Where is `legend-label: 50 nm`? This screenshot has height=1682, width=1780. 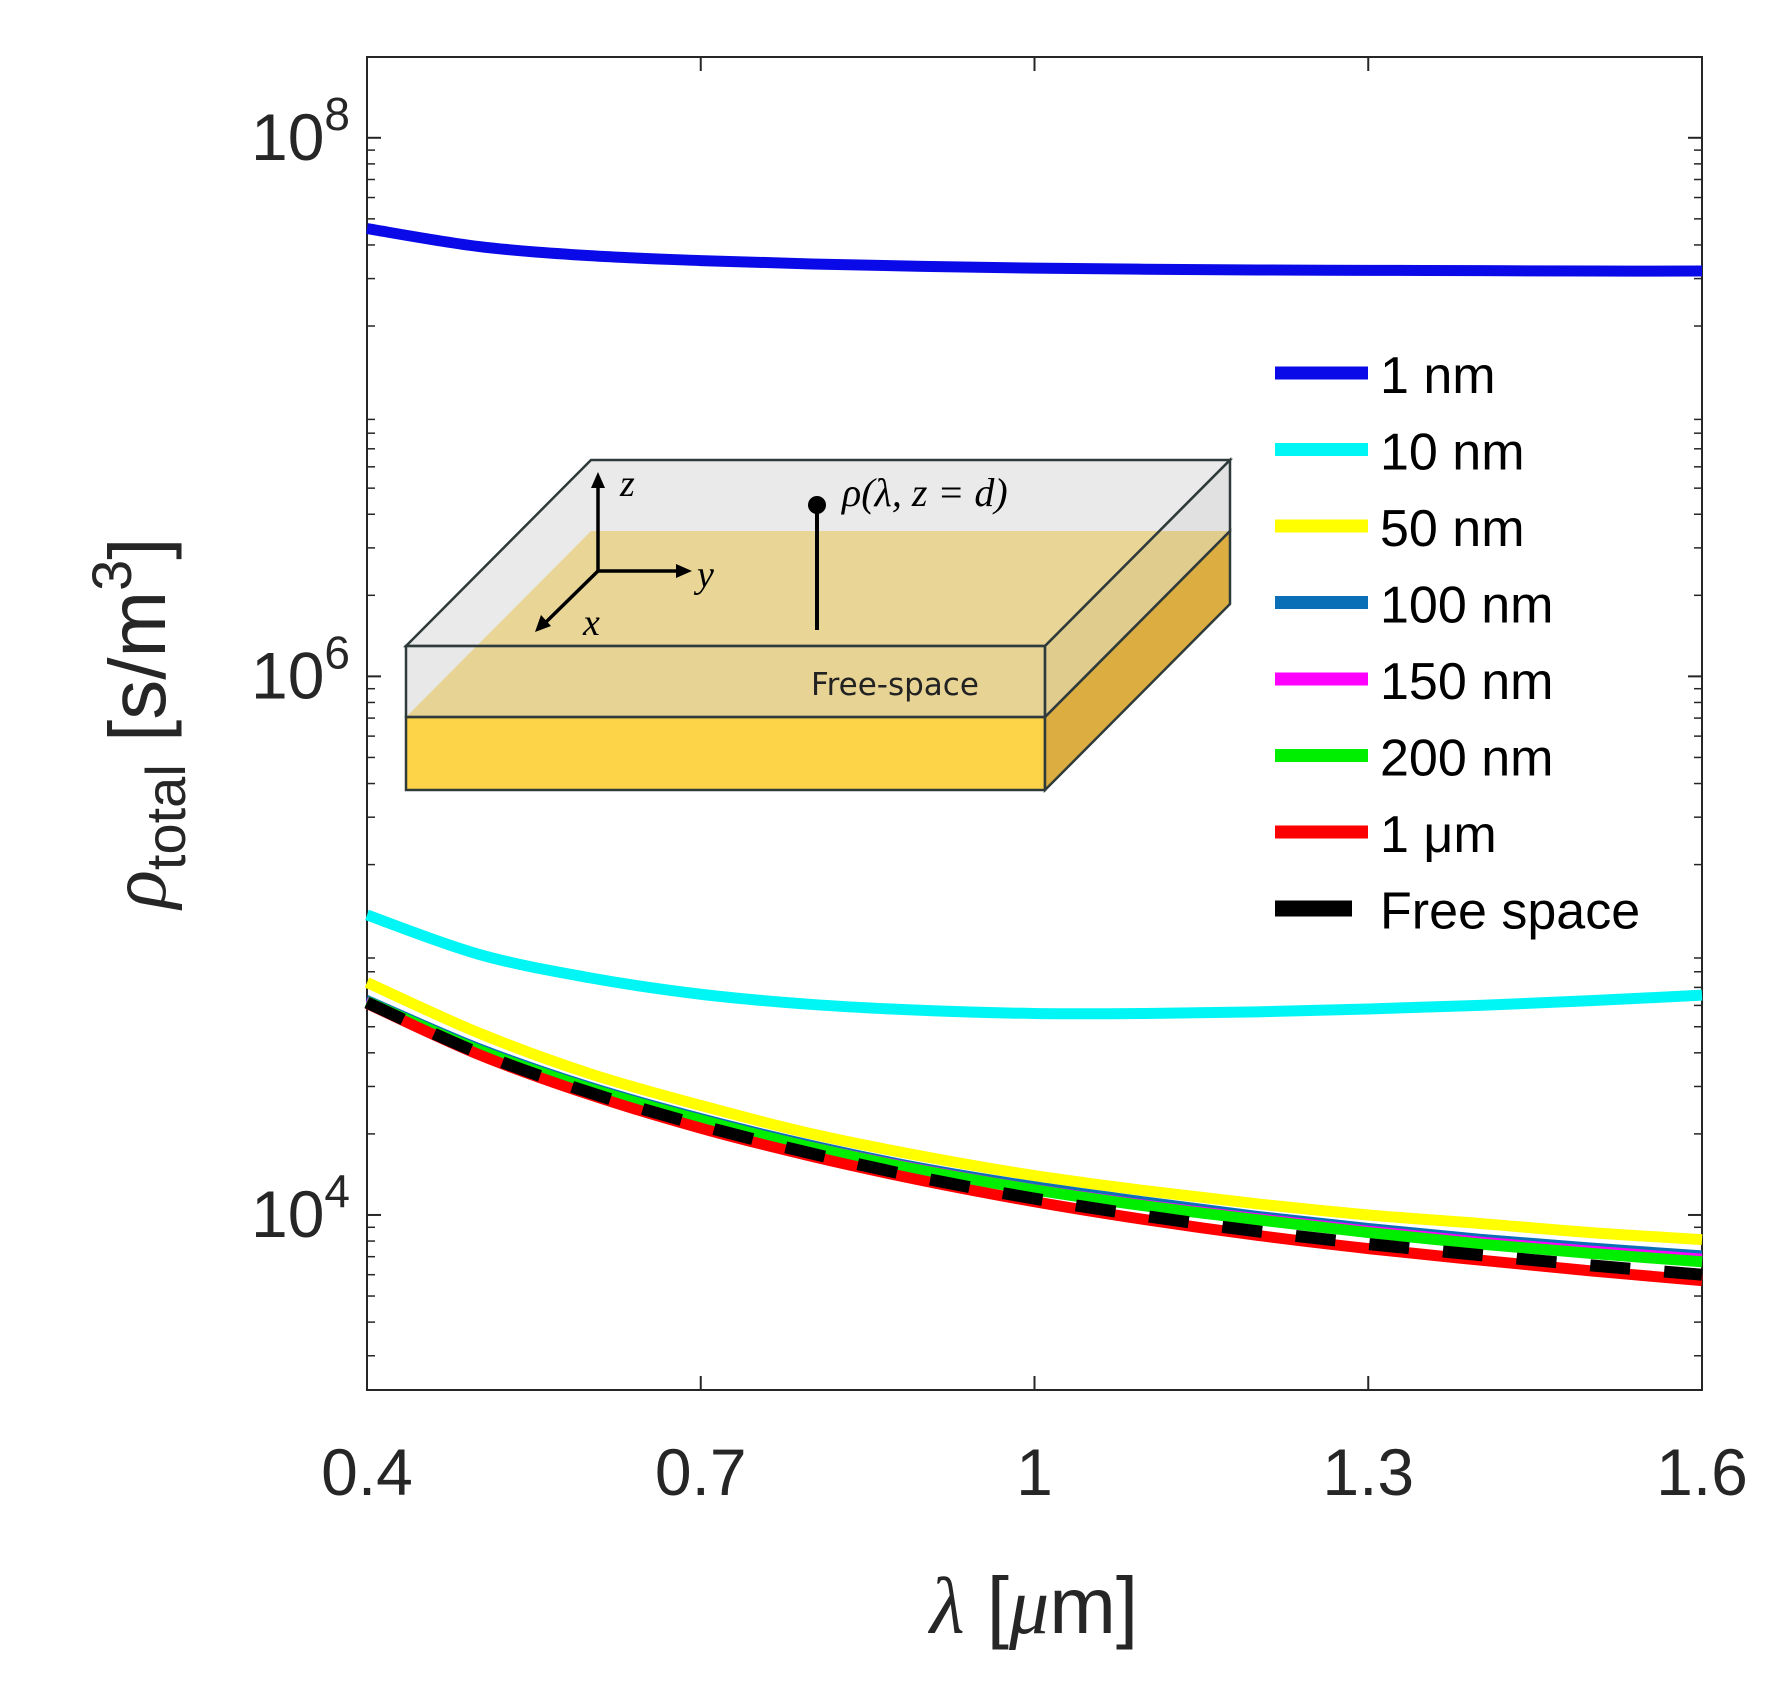
legend-label: 50 nm is located at coordinates (1452, 529).